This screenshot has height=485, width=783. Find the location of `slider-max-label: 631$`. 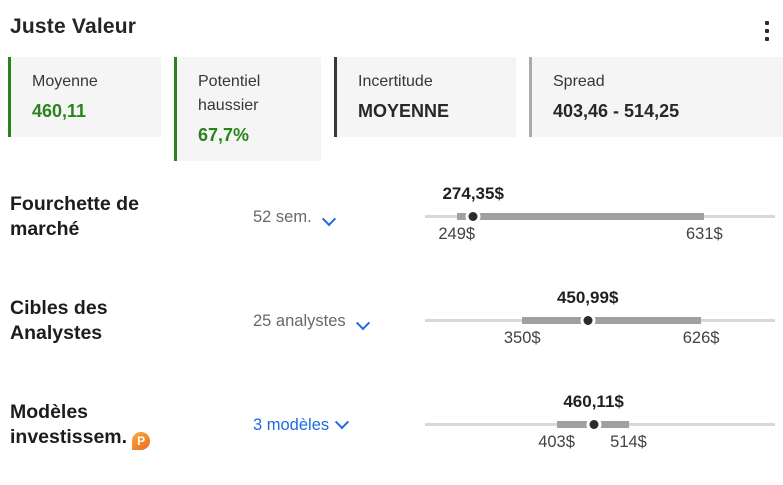

slider-max-label: 631$ is located at coordinates (704, 234).